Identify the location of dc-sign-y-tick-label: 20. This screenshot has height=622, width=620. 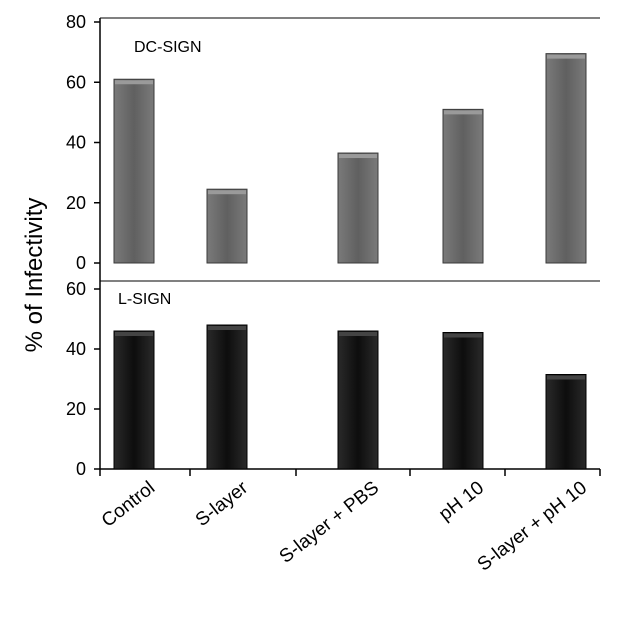
(76, 203).